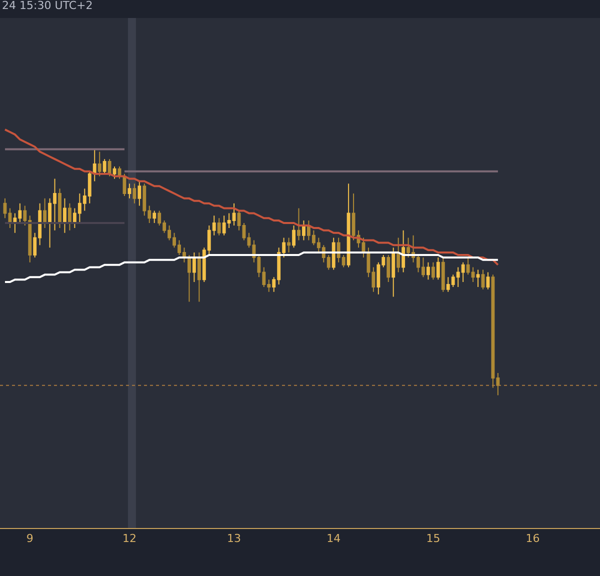  I want to click on text: 24 15:30 UTC+2, so click(47, 6).